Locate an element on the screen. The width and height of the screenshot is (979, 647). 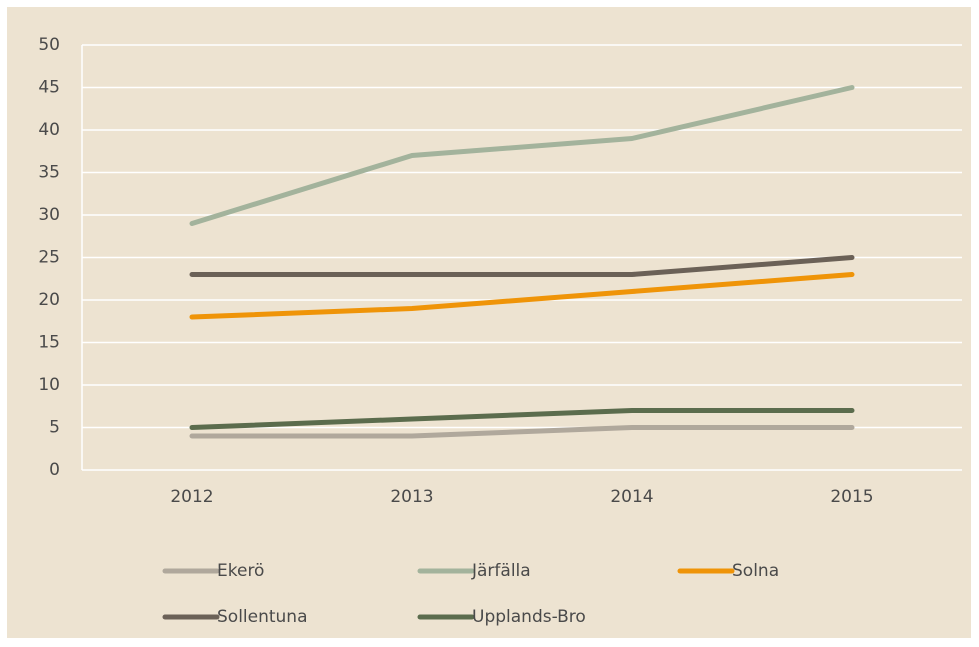
legend-label: Upplands-Bro is located at coordinates (529, 617).